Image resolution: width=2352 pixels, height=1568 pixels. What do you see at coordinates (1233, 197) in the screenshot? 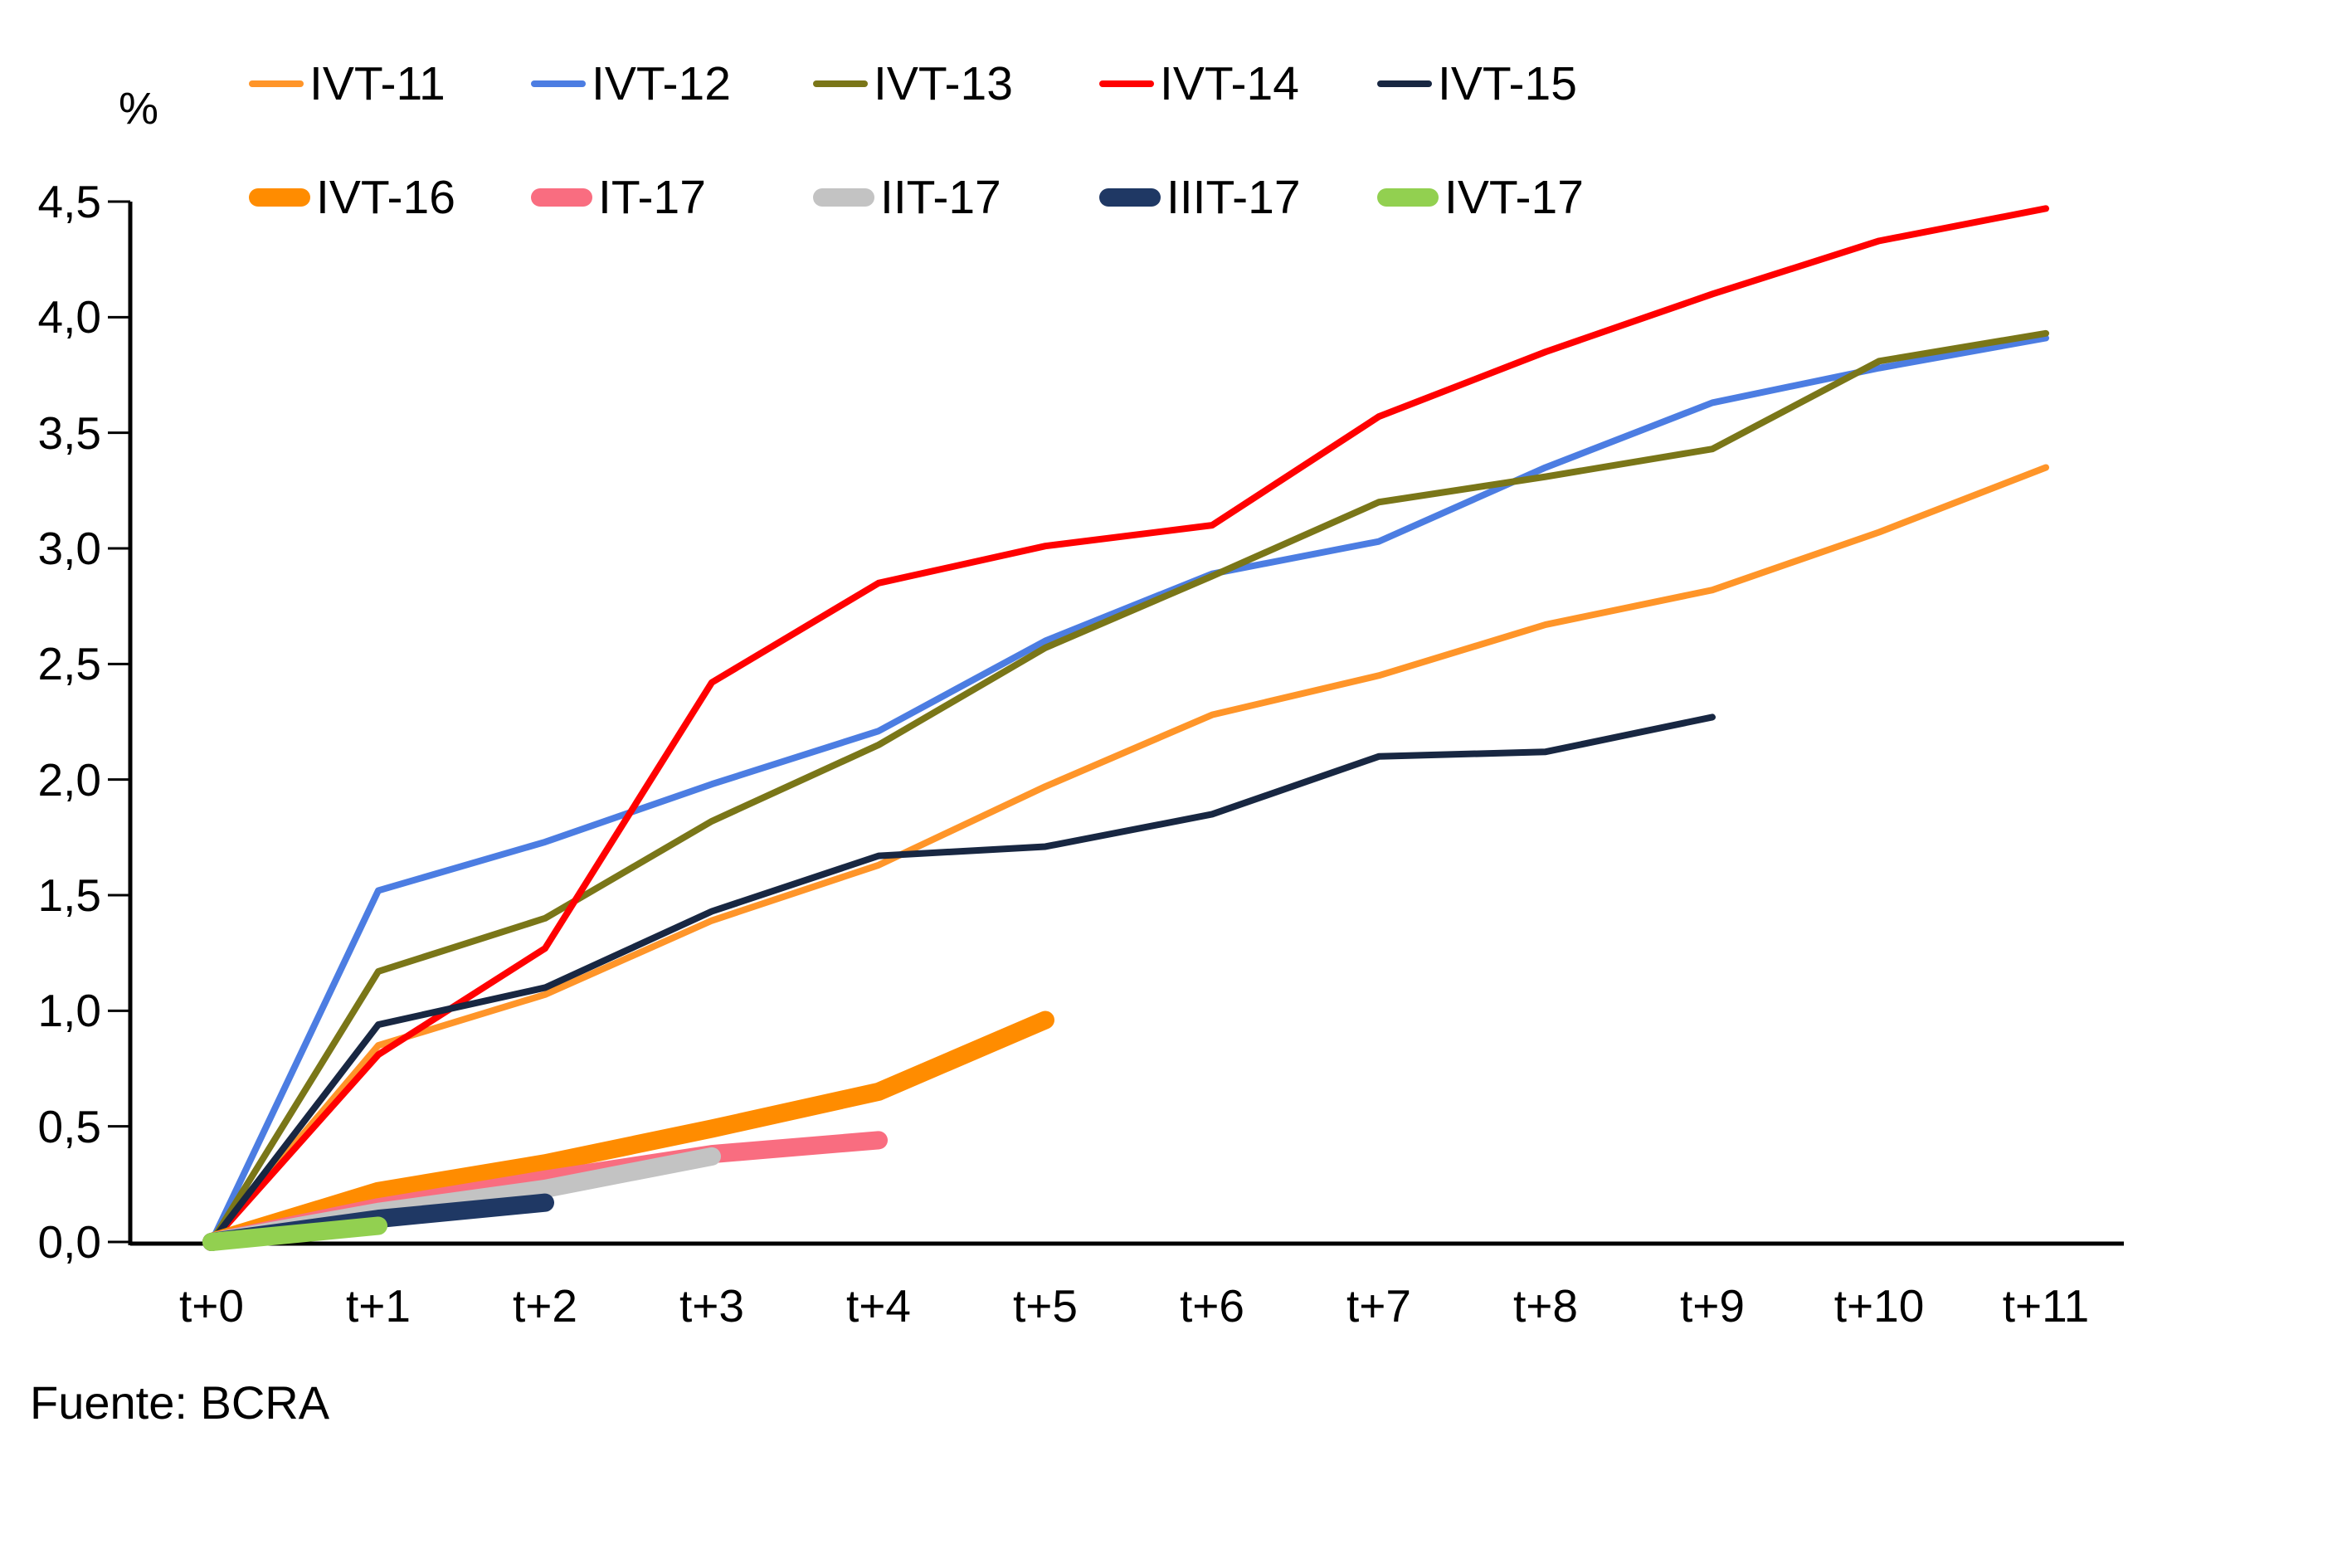
I see `legend-label: IIIT-17` at bounding box center [1233, 197].